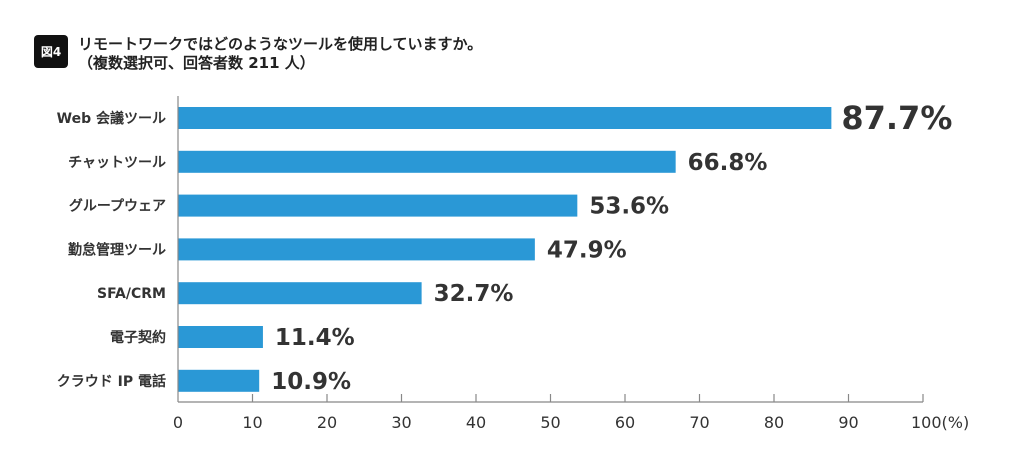 This screenshot has height=464, width=1024. What do you see at coordinates (848, 422) in the screenshot?
I see `x-tick-label: 90` at bounding box center [848, 422].